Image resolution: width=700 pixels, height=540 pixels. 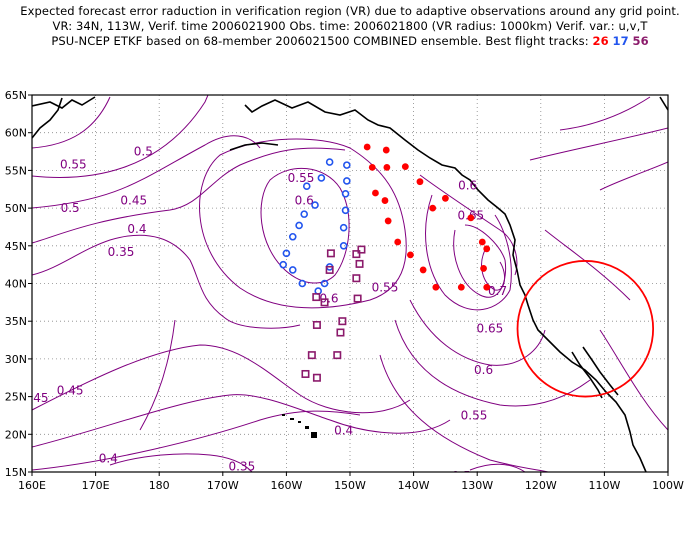 What do you see at coordinates (299, 426) in the screenshot?
I see `hawaii-islands` at bounding box center [299, 426].